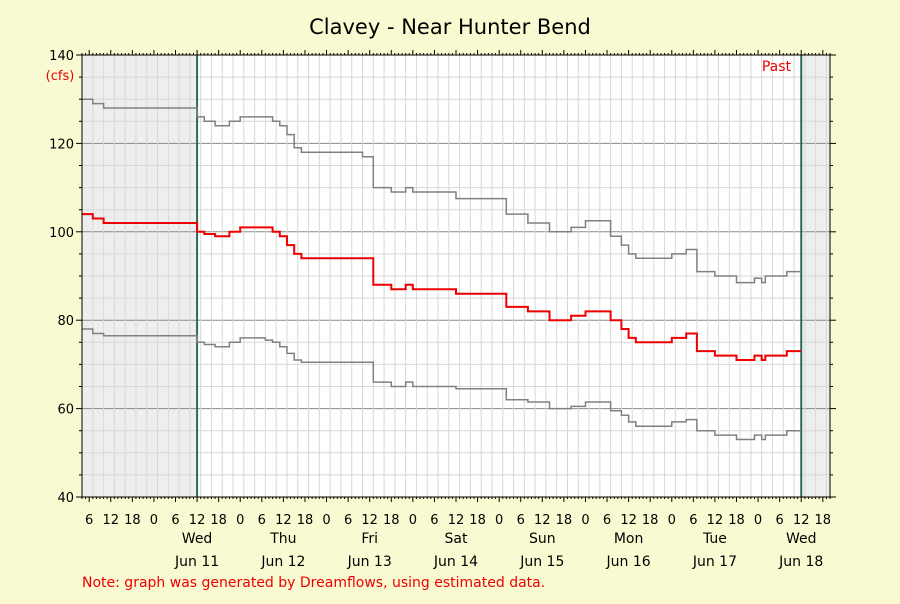 The height and width of the screenshot is (604, 900). What do you see at coordinates (455, 562) in the screenshot?
I see `x-date-label: Jun 14` at bounding box center [455, 562].